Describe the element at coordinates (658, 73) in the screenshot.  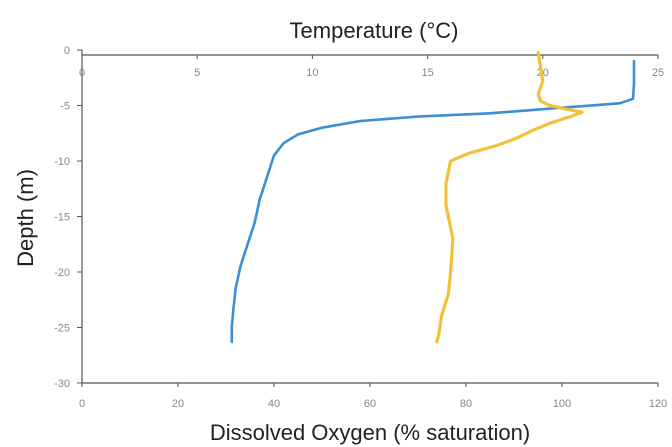
I see `top-tick-label: 25` at that location.